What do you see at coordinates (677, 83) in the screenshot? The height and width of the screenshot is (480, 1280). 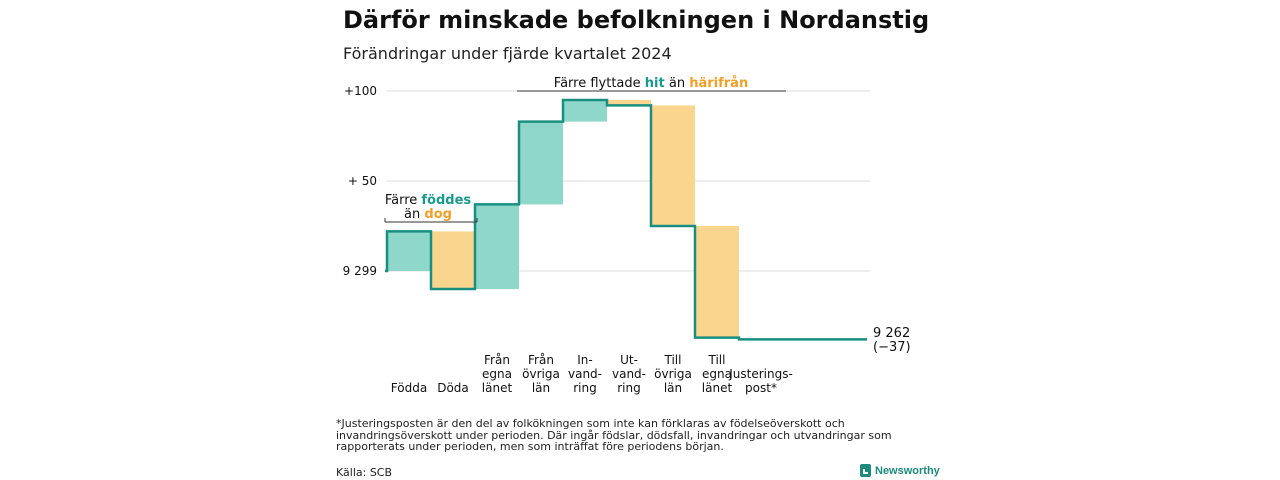 I see `moves-ann-word3: än` at bounding box center [677, 83].